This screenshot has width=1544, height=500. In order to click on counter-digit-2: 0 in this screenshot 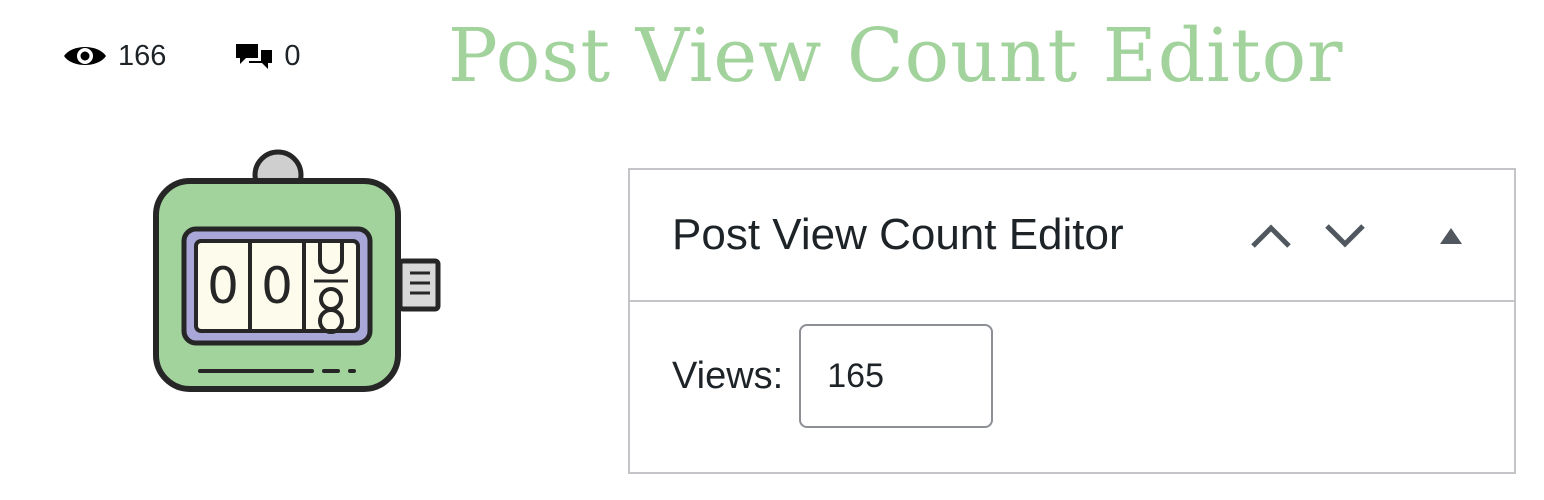, I will do `click(277, 286)`.